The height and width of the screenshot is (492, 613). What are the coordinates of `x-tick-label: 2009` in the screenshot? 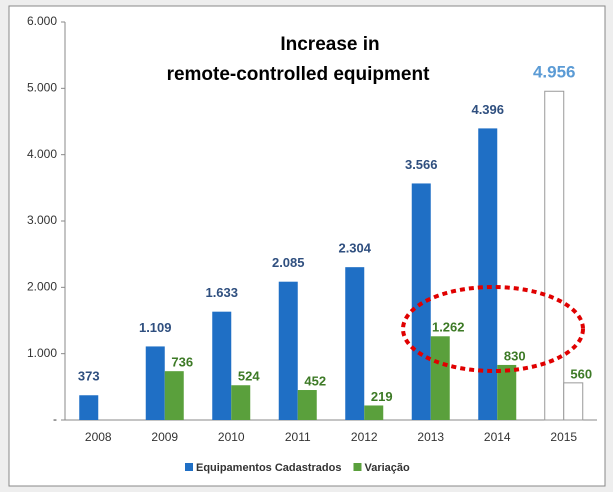 It's located at (164, 437).